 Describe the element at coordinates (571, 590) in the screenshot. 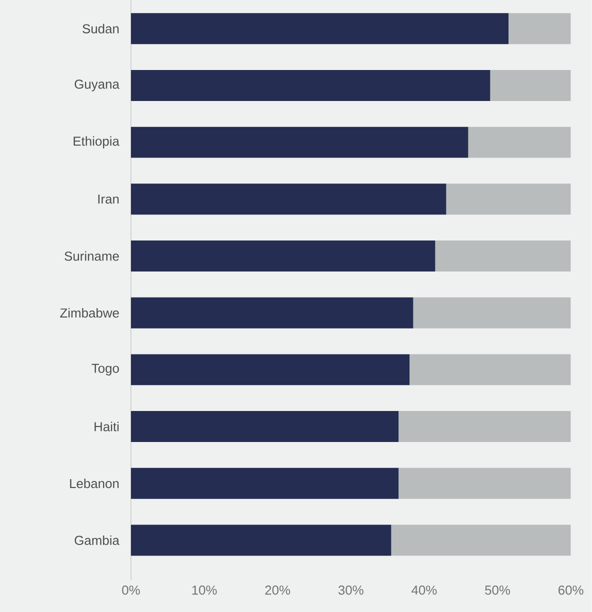

I see `x-tick-label: 60%` at that location.